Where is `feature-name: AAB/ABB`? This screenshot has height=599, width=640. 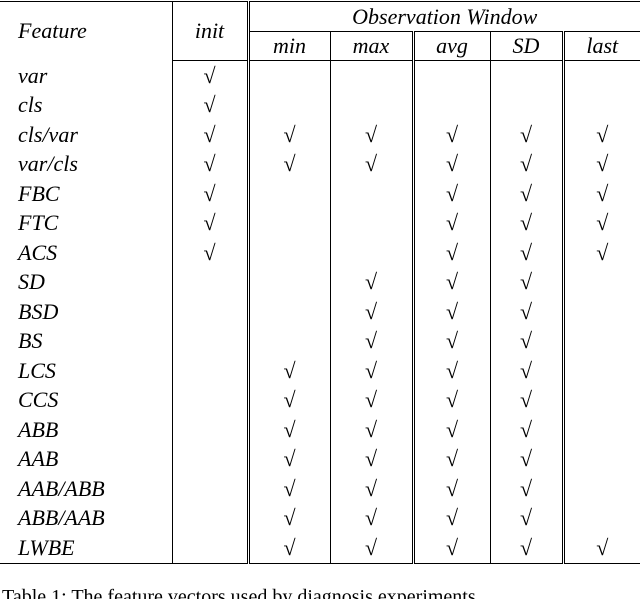 feature-name: AAB/ABB is located at coordinates (61, 488).